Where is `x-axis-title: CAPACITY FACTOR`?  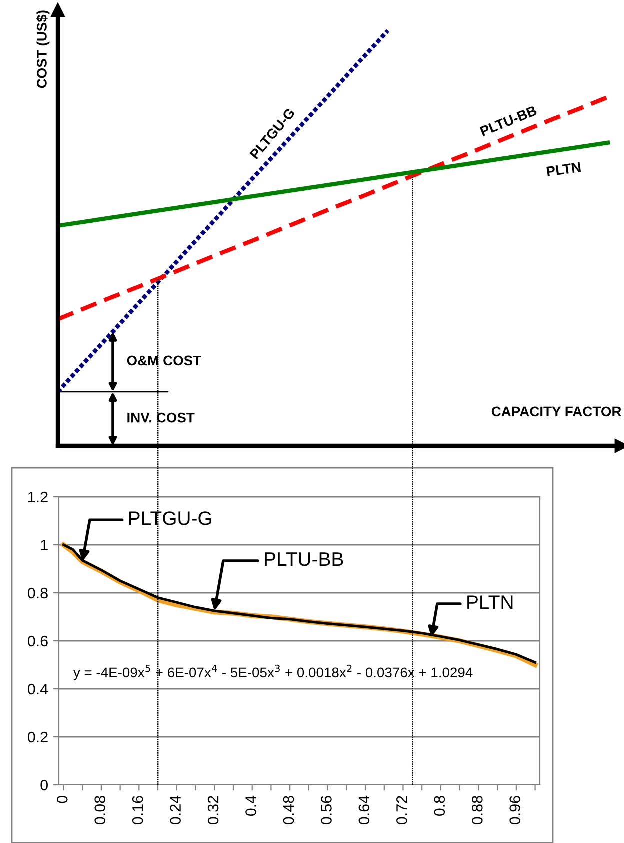 x-axis-title: CAPACITY FACTOR is located at coordinates (557, 411).